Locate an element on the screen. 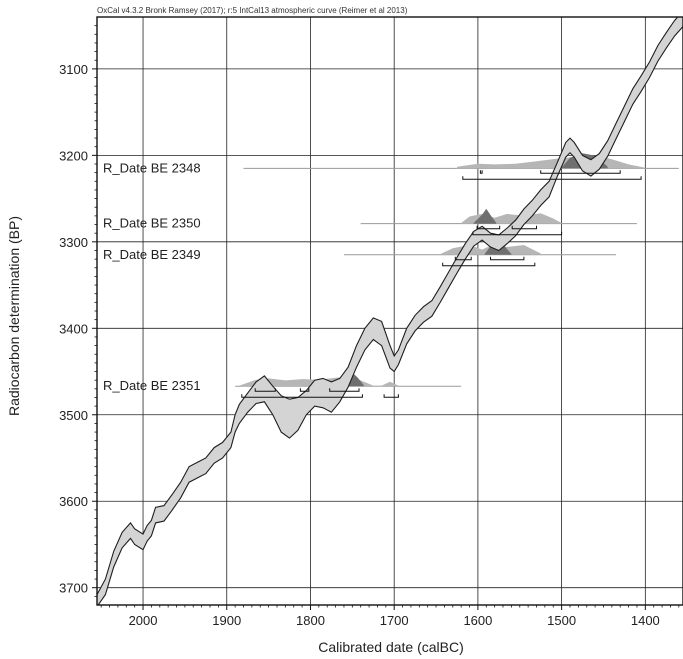 Image resolution: width=683 pixels, height=659 pixels. x-tick-label: 2000 is located at coordinates (143, 620).